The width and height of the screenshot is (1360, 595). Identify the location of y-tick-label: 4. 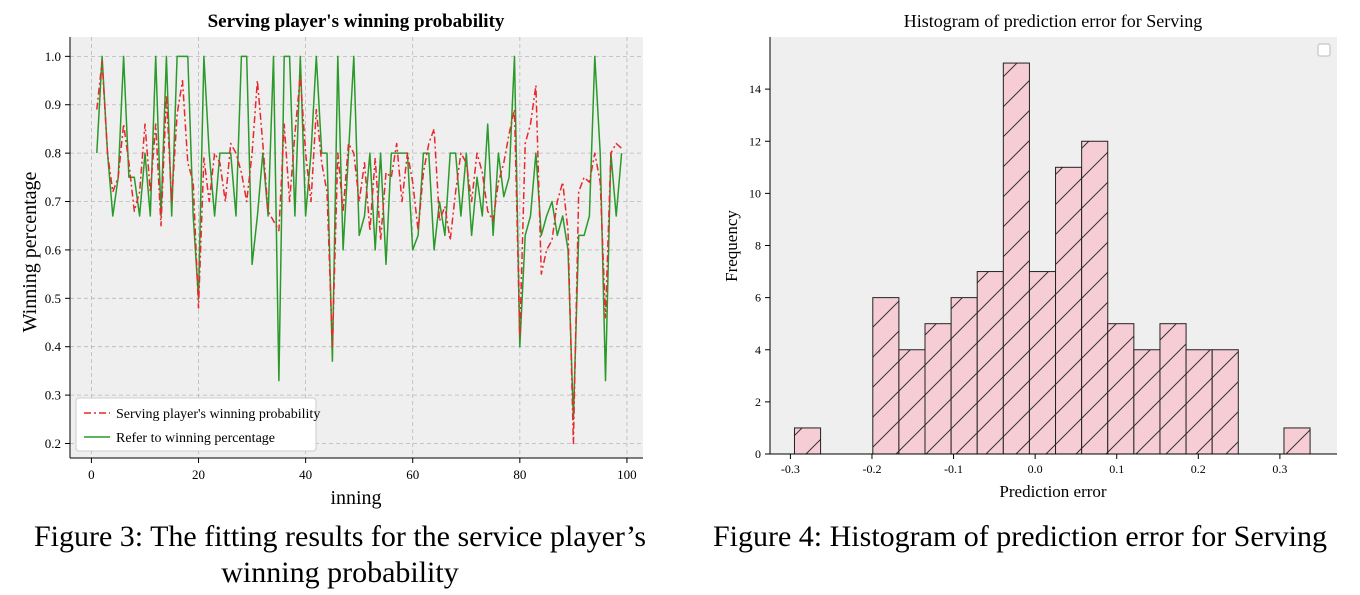
(758, 350).